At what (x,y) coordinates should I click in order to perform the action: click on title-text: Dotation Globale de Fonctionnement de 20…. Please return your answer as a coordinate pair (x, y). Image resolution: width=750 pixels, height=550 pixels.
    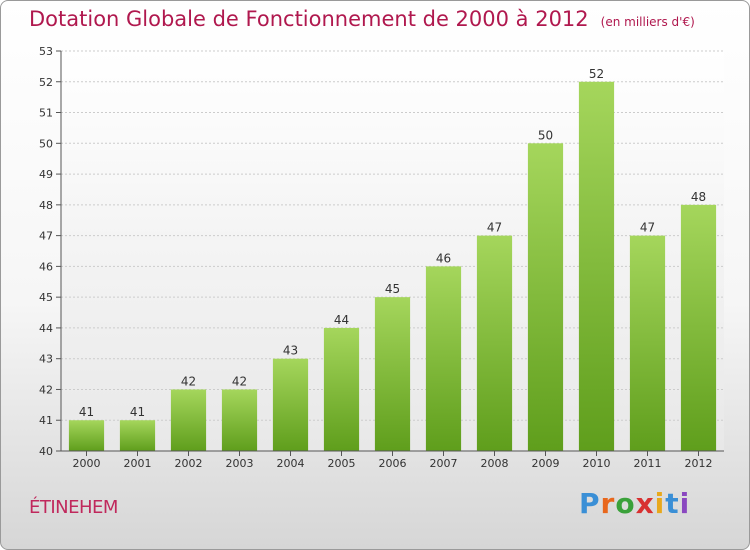
    Looking at the image, I should click on (309, 19).